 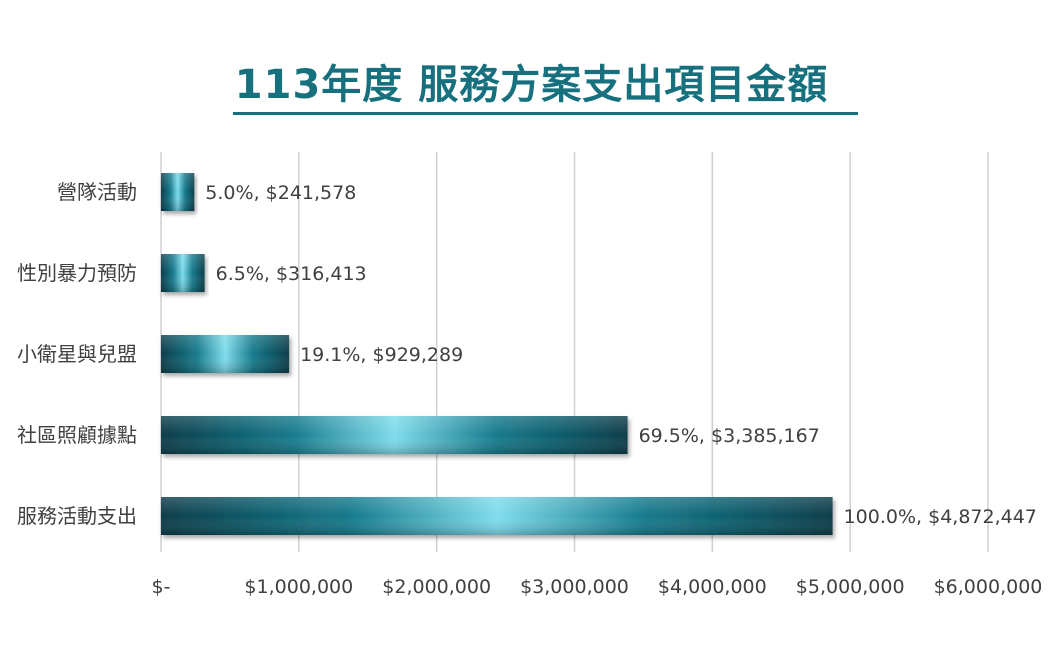 I want to click on data-label: 5.0%, $241,578, so click(x=280, y=193).